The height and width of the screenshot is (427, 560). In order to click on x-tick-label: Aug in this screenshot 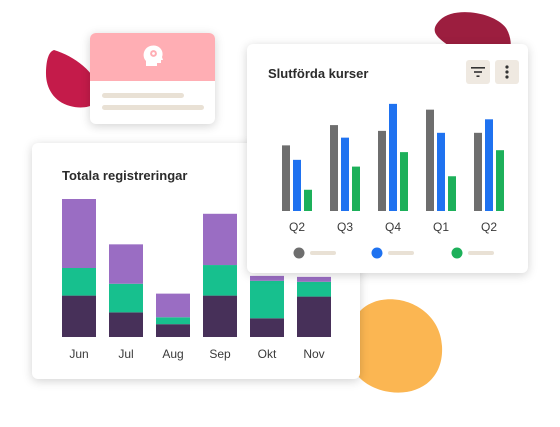, I will do `click(173, 354)`.